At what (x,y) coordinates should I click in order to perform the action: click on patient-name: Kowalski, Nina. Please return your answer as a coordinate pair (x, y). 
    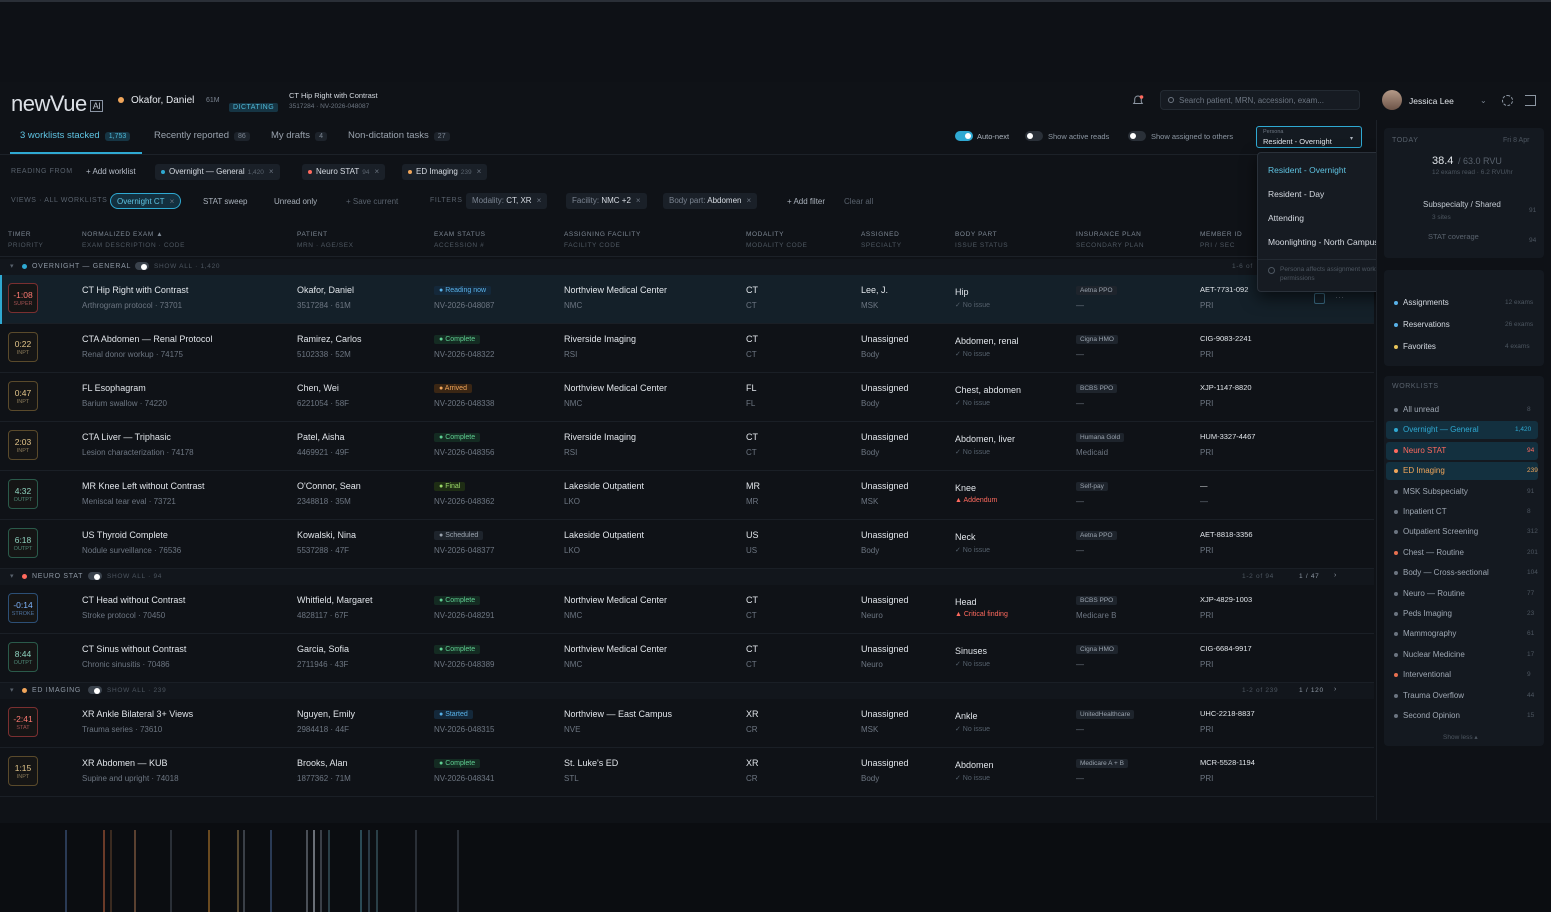
    Looking at the image, I should click on (327, 535).